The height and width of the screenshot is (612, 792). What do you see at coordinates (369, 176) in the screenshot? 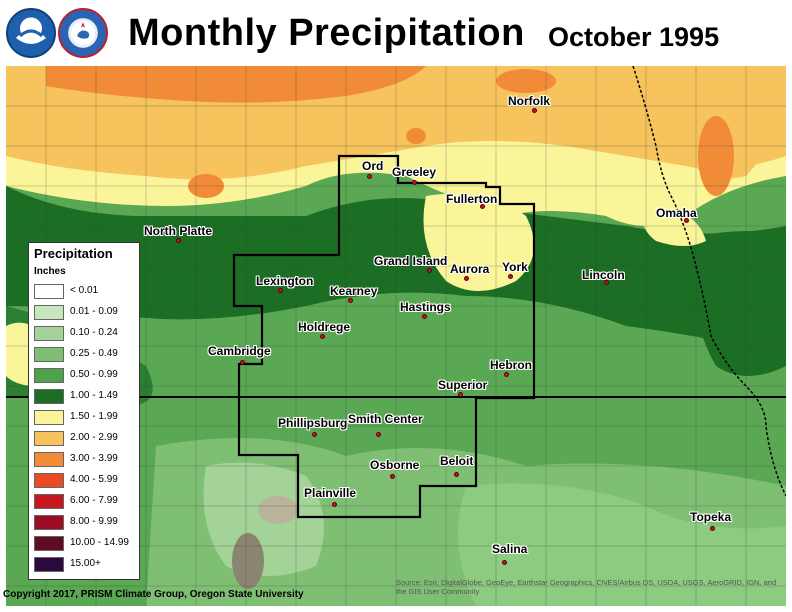
I see `city-dot-ord` at bounding box center [369, 176].